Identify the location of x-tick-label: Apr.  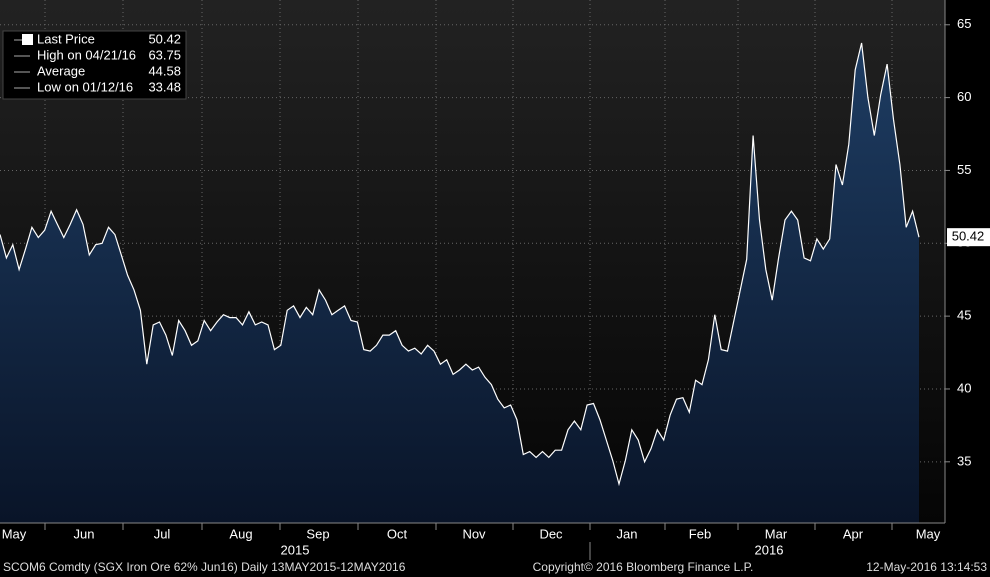
(853, 533).